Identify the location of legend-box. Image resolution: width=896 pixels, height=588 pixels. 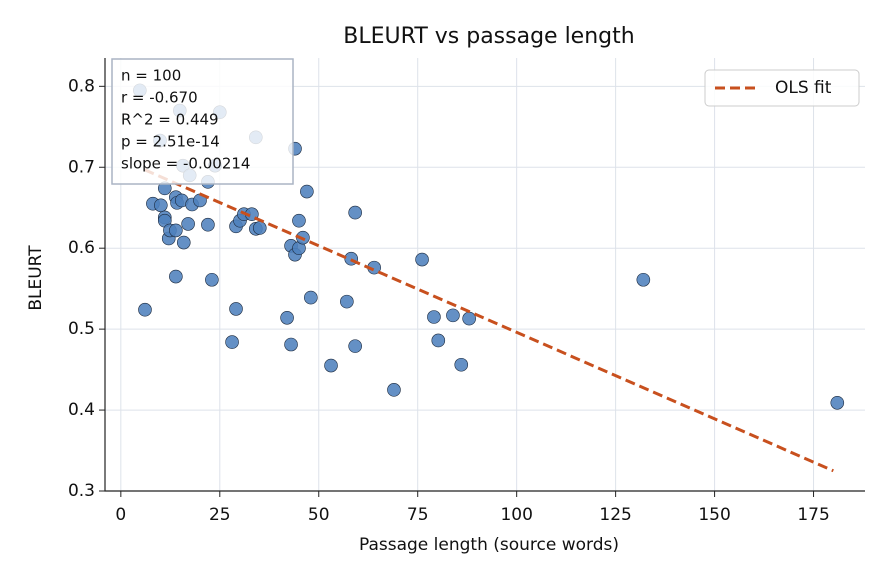
(782, 88).